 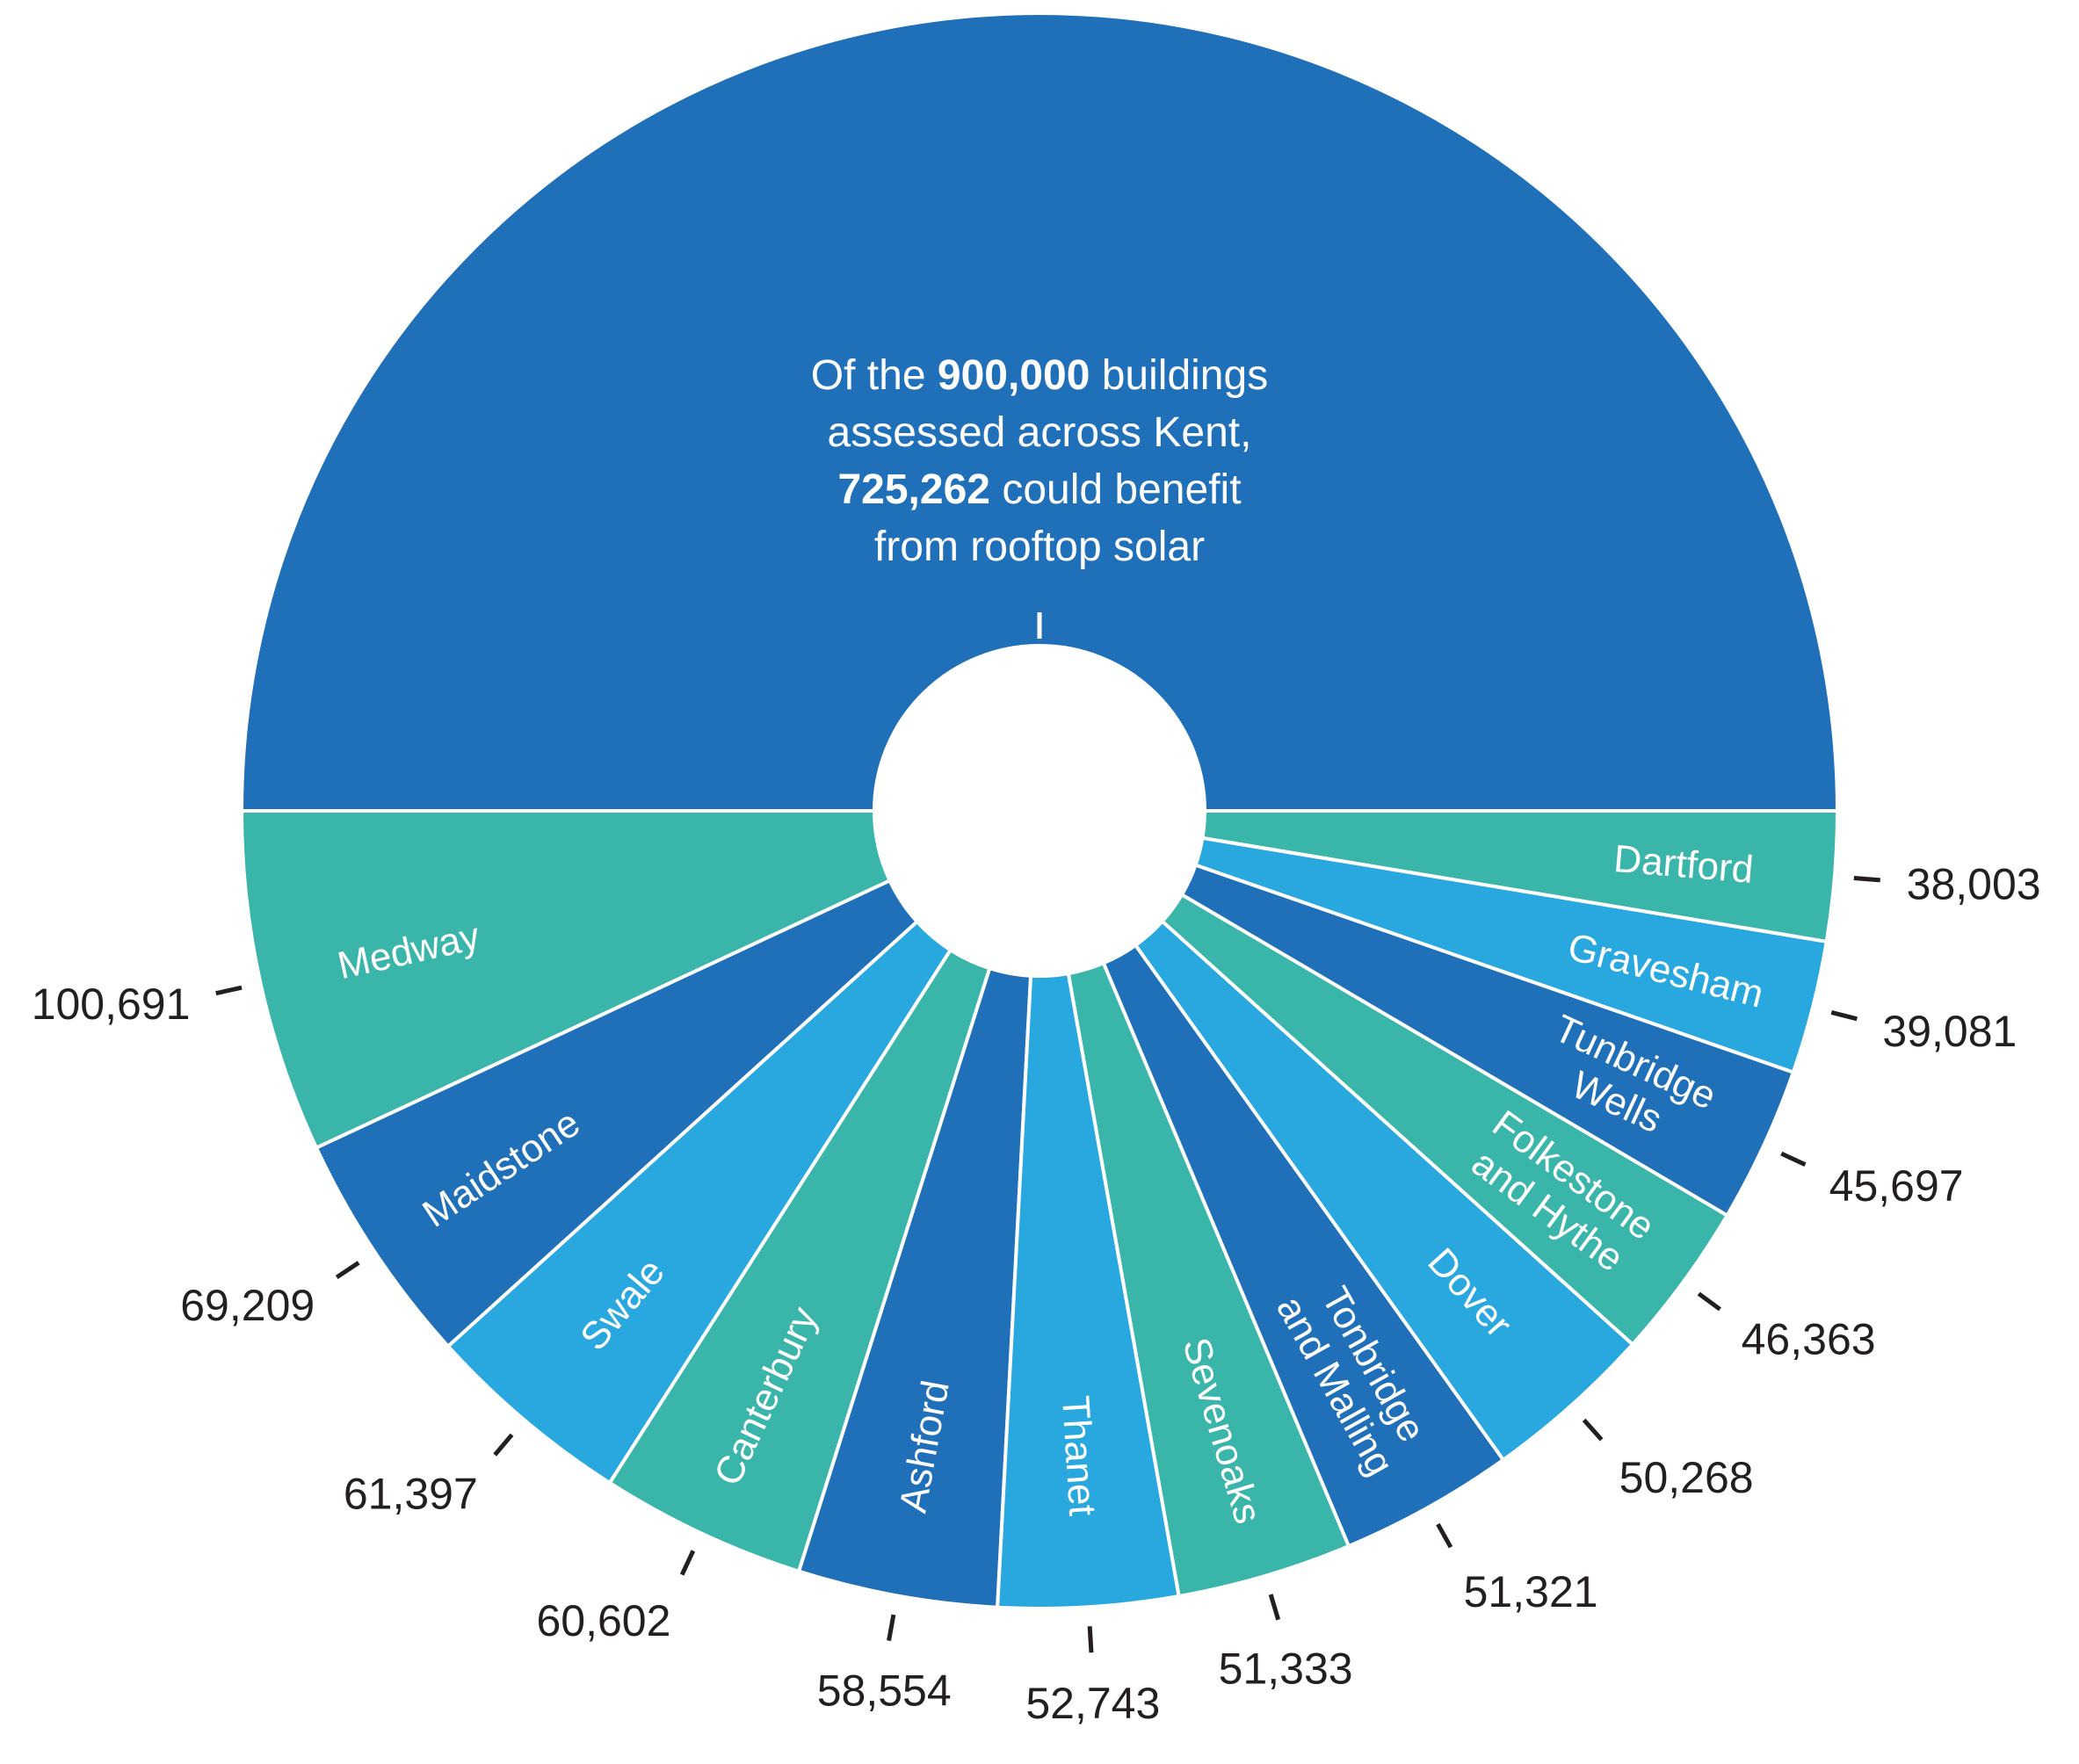 I want to click on segment-canterbury, so click(x=799, y=1260).